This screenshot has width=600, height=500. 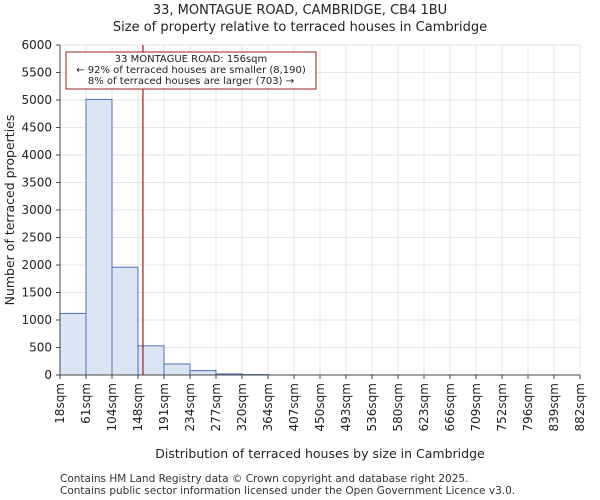 What do you see at coordinates (40, 348) in the screenshot?
I see `y-tick-label: 500` at bounding box center [40, 348].